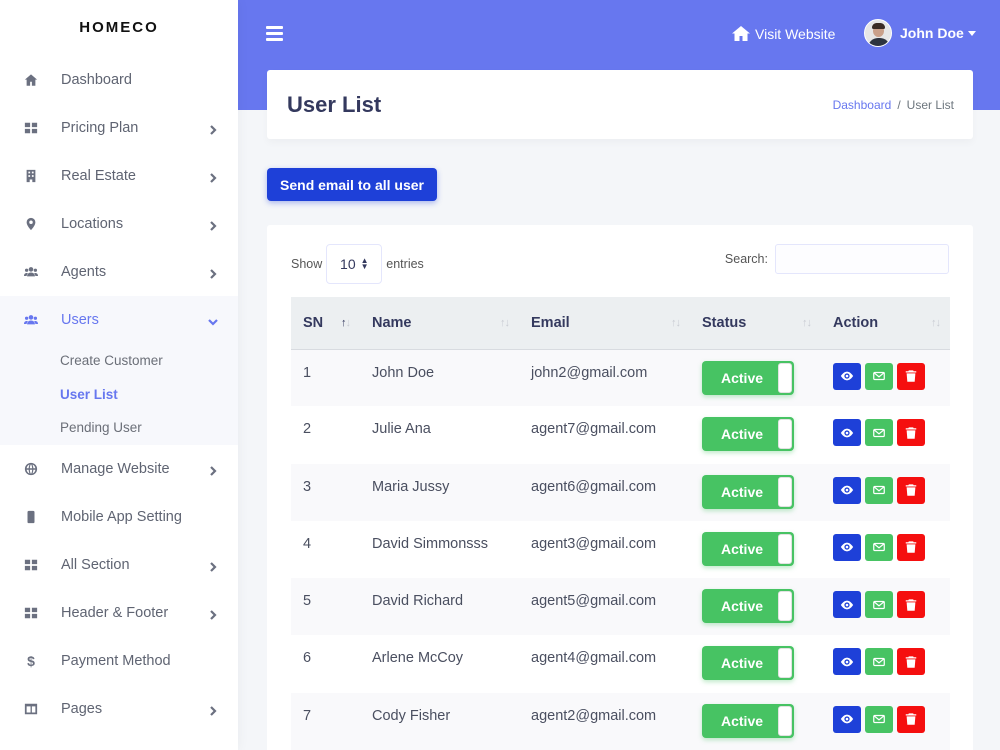  What do you see at coordinates (119, 661) in the screenshot?
I see `sidebar-item-payment-method: $ Payment Method` at bounding box center [119, 661].